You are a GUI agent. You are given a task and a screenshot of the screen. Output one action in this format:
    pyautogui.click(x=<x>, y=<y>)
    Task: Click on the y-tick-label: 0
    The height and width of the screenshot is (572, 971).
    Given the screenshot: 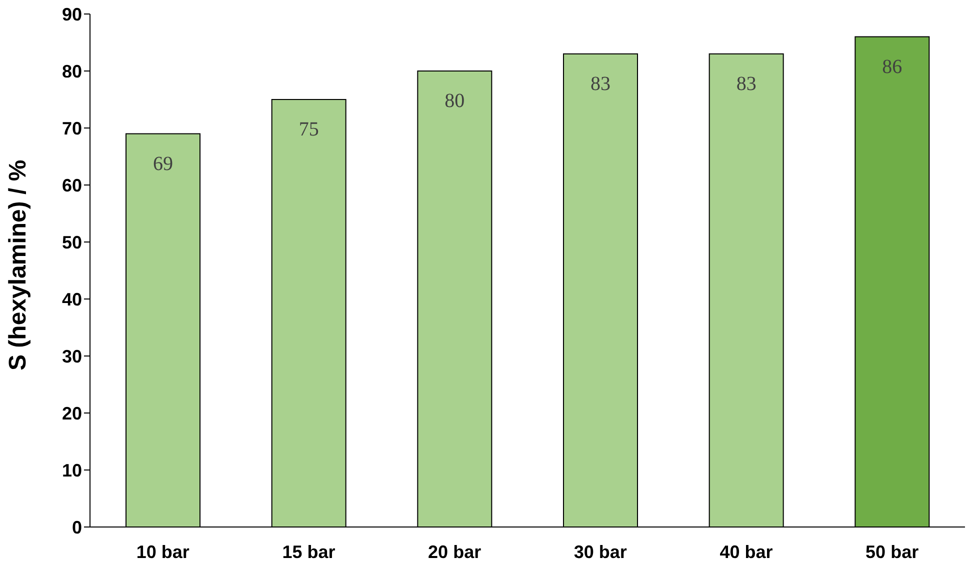 What is the action you would take?
    pyautogui.click(x=77, y=527)
    